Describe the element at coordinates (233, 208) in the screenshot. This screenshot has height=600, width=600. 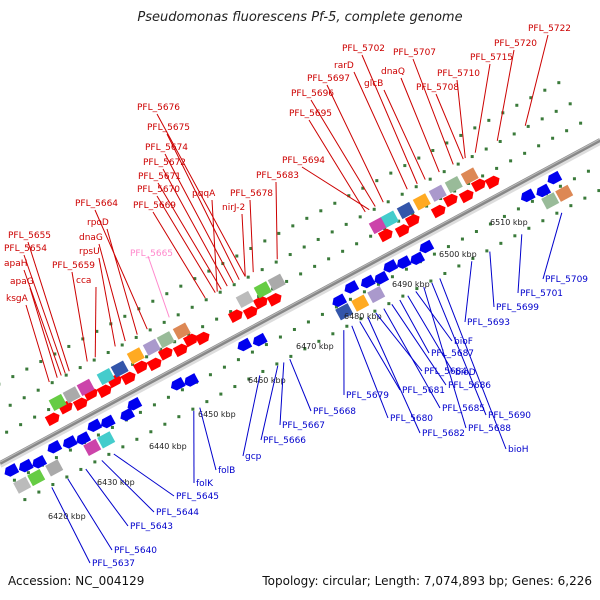
I see `forward-gene-label: nirJ-2` at that location.